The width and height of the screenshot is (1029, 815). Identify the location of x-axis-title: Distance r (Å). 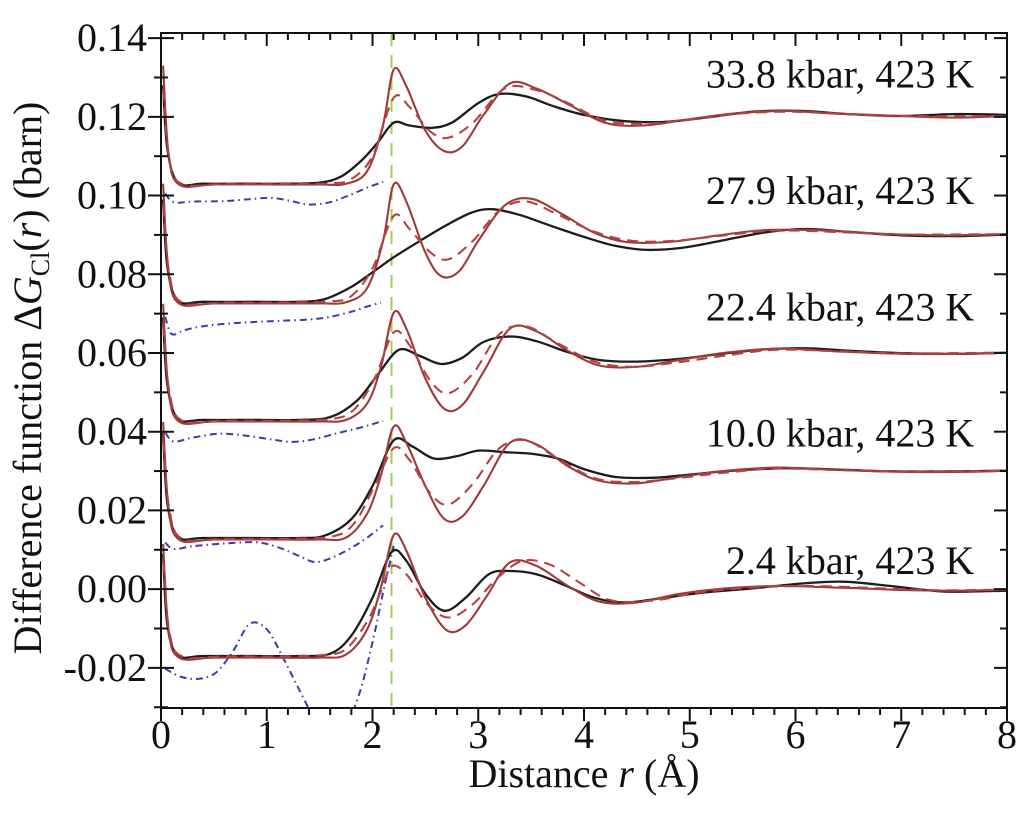
(584, 773).